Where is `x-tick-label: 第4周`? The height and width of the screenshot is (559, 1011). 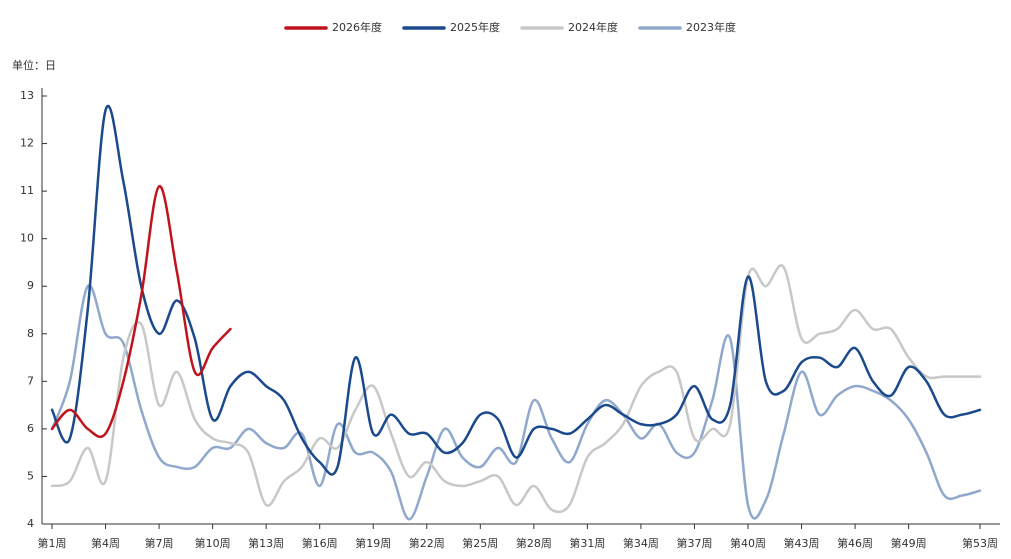 x-tick-label: 第4周 is located at coordinates (105, 543).